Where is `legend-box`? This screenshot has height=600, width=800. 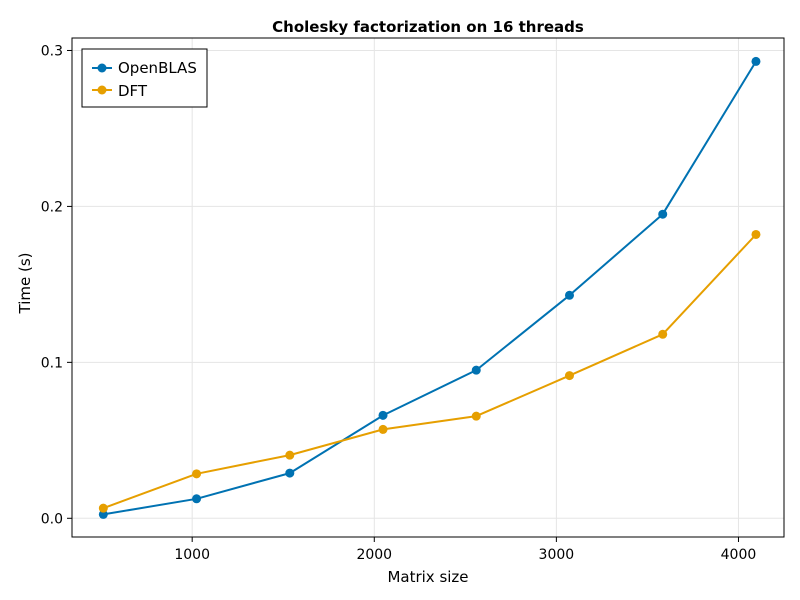
legend-box is located at coordinates (144, 78).